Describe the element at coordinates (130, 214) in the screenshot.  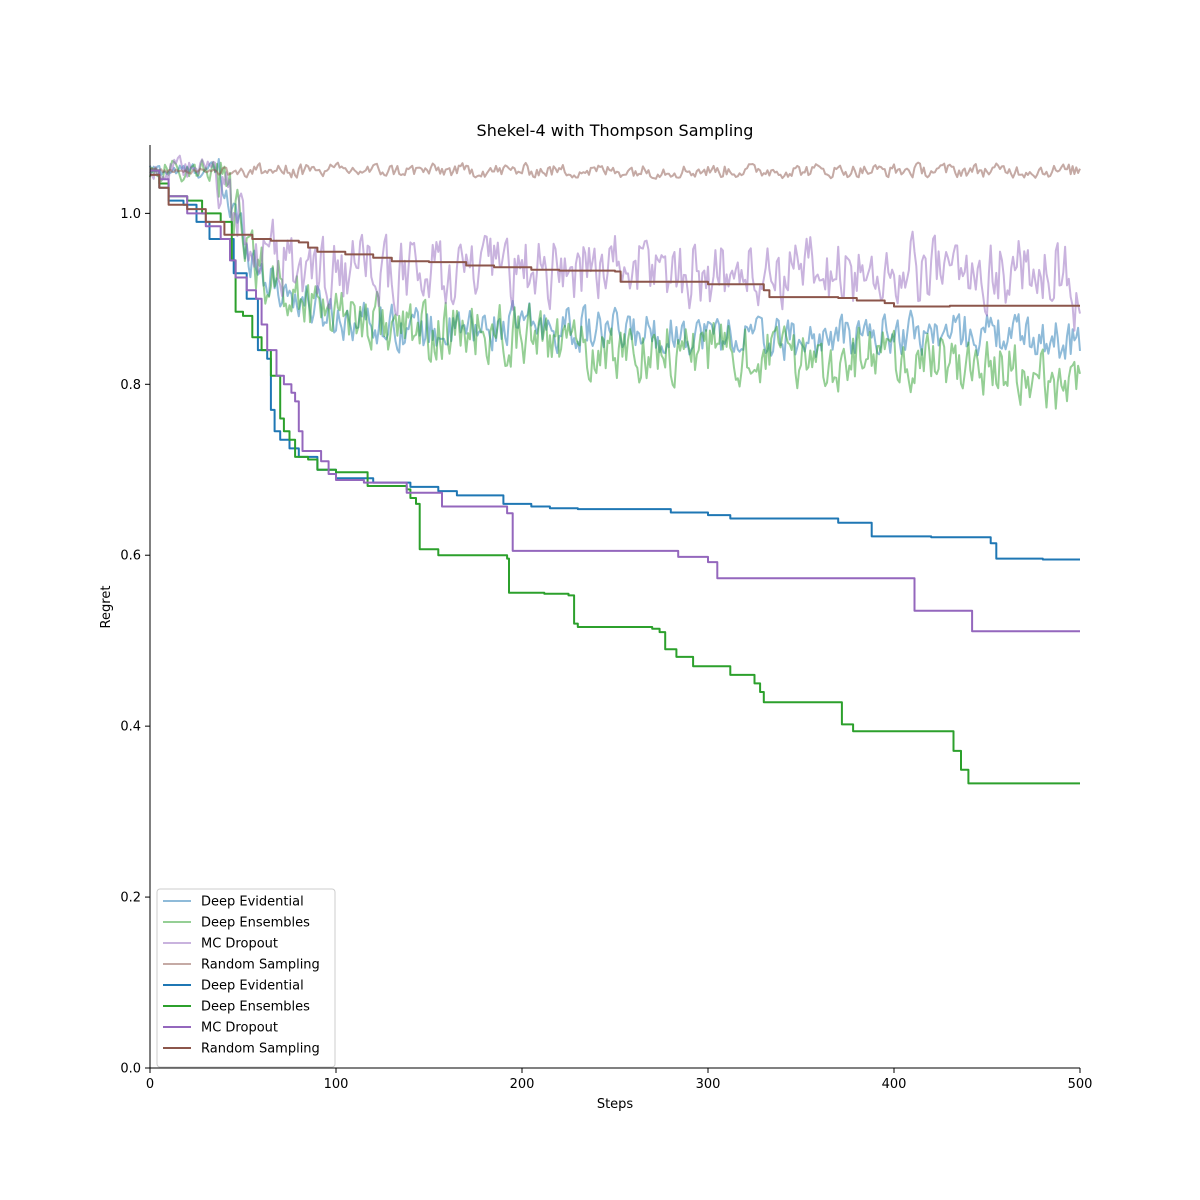
I see `y-tick-label: 1.0` at that location.